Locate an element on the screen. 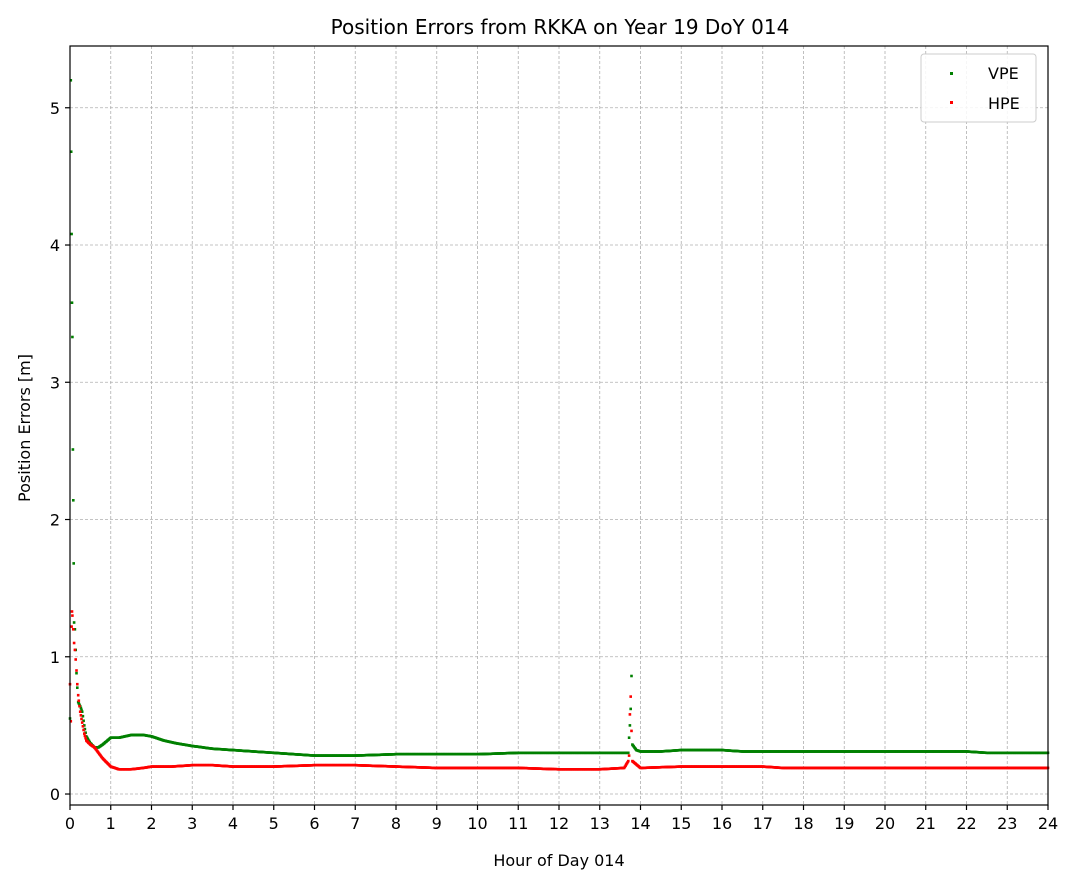  x-tick-label: 14 is located at coordinates (640, 823).